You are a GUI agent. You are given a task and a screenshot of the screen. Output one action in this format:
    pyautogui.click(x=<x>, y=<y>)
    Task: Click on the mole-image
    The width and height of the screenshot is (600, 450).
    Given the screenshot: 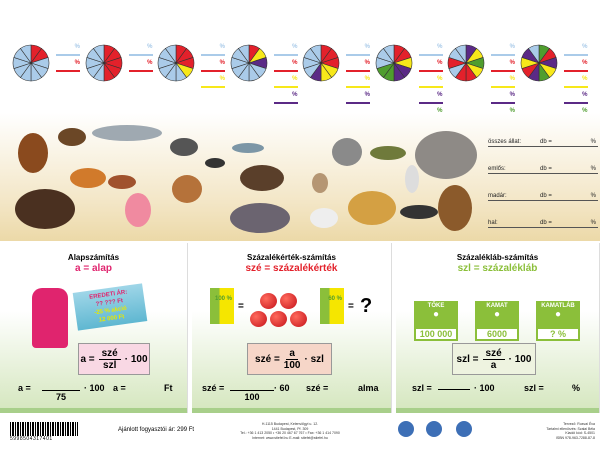 What is the action you would take?
    pyautogui.click(x=215, y=163)
    